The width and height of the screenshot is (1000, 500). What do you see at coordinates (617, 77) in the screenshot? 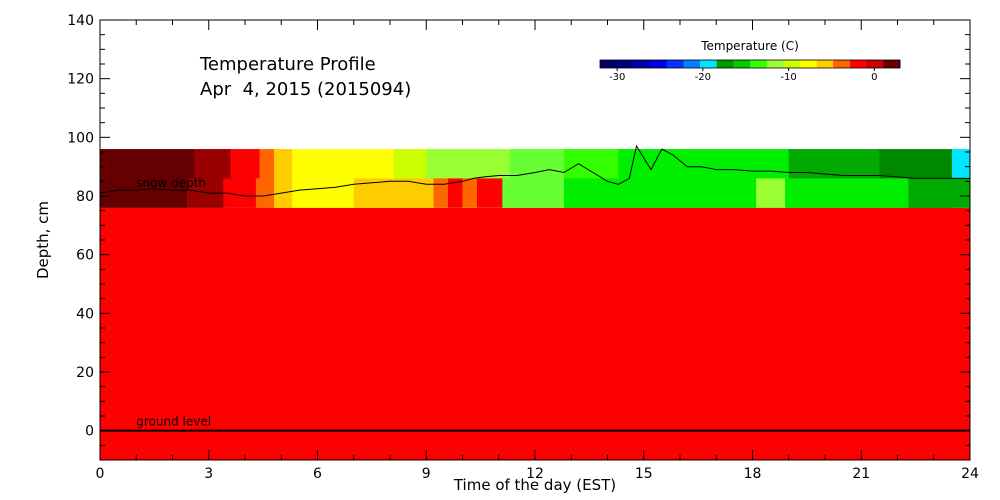
I see `colorbar-tick-label: -30` at bounding box center [617, 77].